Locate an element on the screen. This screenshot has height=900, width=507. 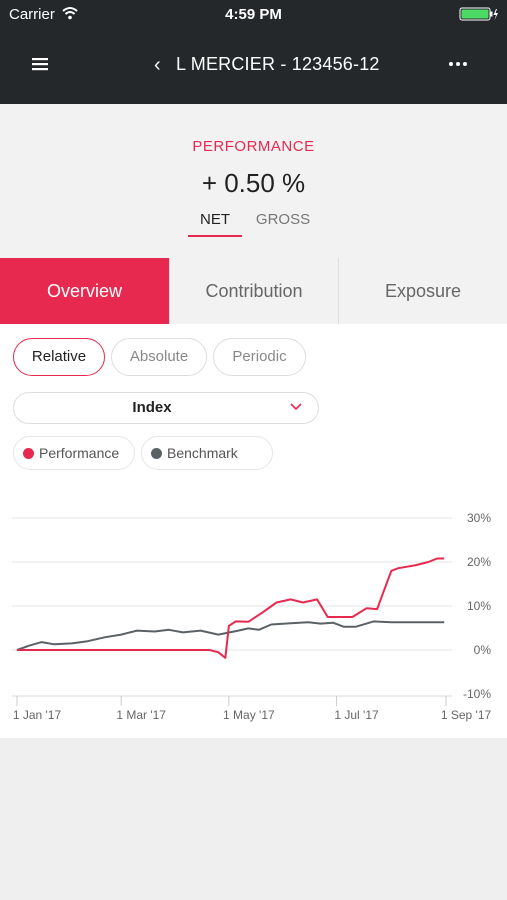
hamburger-icon is located at coordinates (40, 64).